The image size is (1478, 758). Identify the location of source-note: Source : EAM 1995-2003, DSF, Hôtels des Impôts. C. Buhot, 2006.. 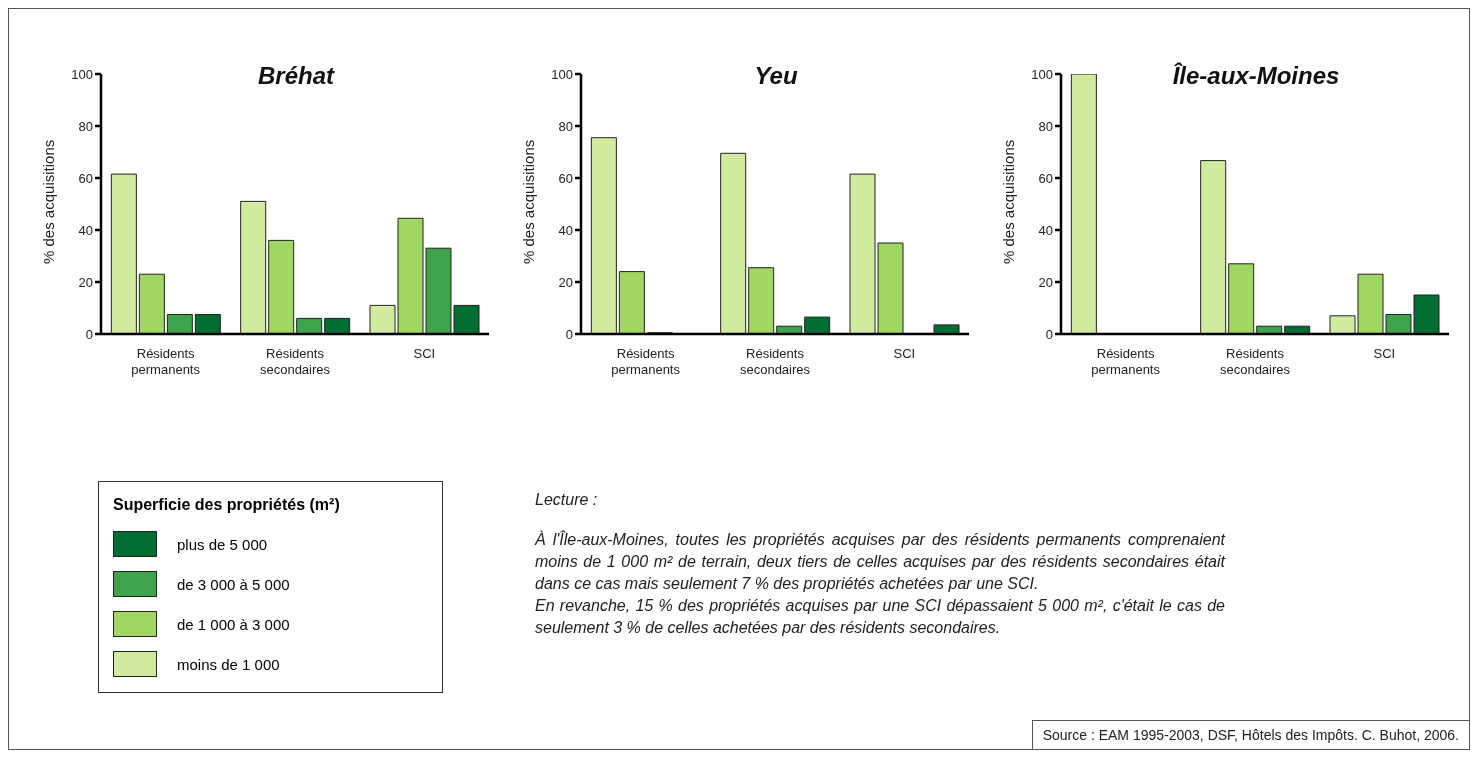
(1250, 735).